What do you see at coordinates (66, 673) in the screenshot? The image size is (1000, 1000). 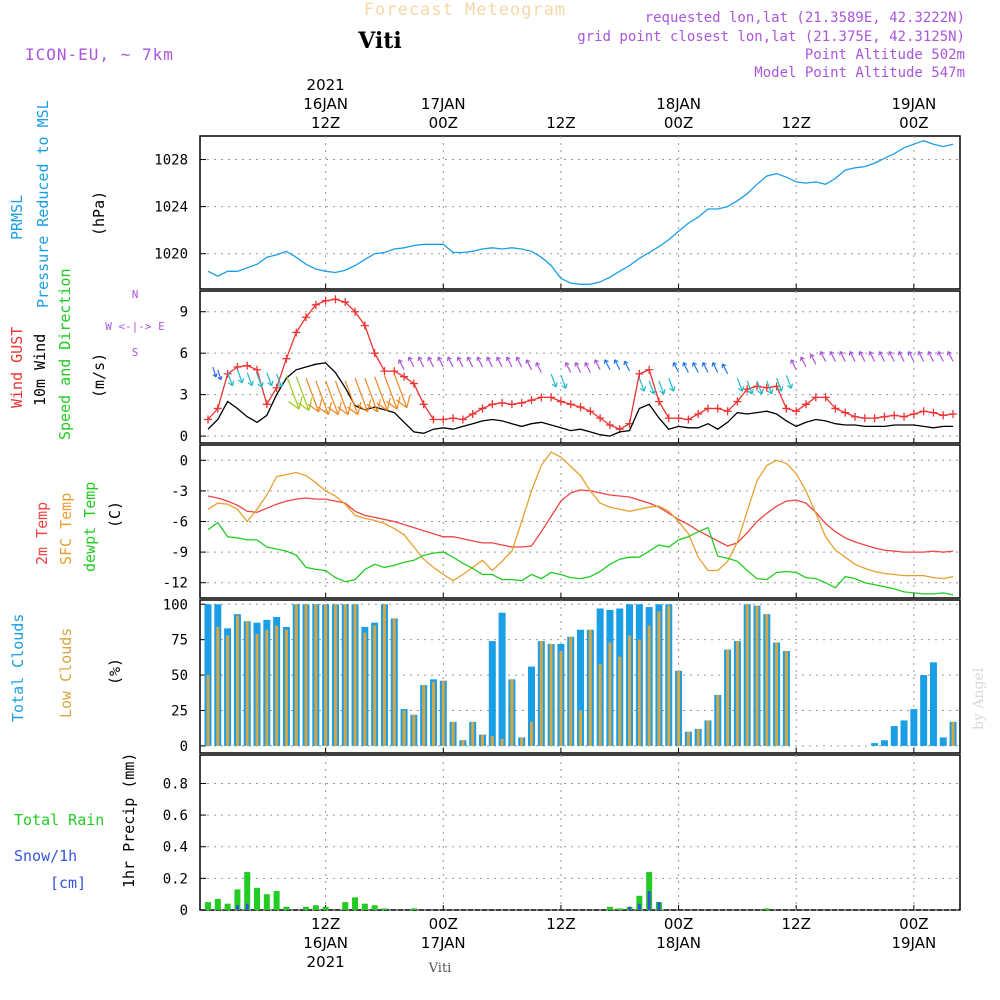 I see `lowcloud-label: Low Clouds` at bounding box center [66, 673].